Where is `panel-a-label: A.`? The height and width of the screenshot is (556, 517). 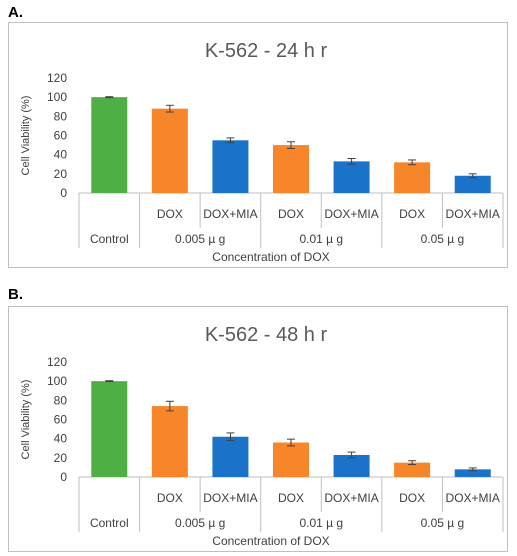 panel-a-label: A. is located at coordinates (15, 12).